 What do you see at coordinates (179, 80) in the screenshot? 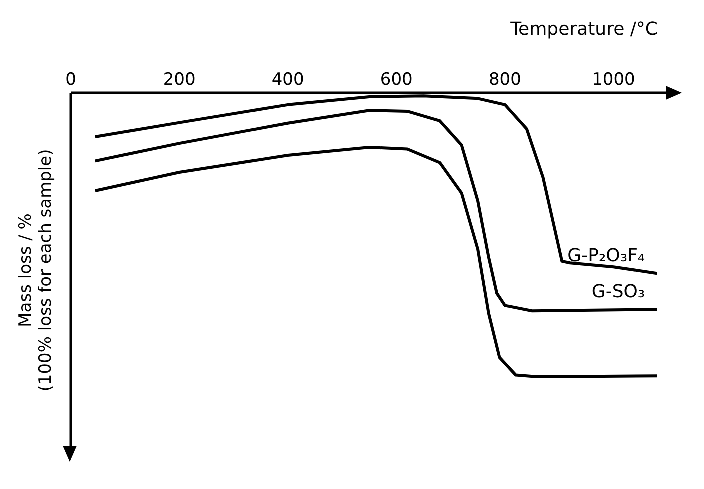
I see `x-tick-label: 200` at bounding box center [179, 80].